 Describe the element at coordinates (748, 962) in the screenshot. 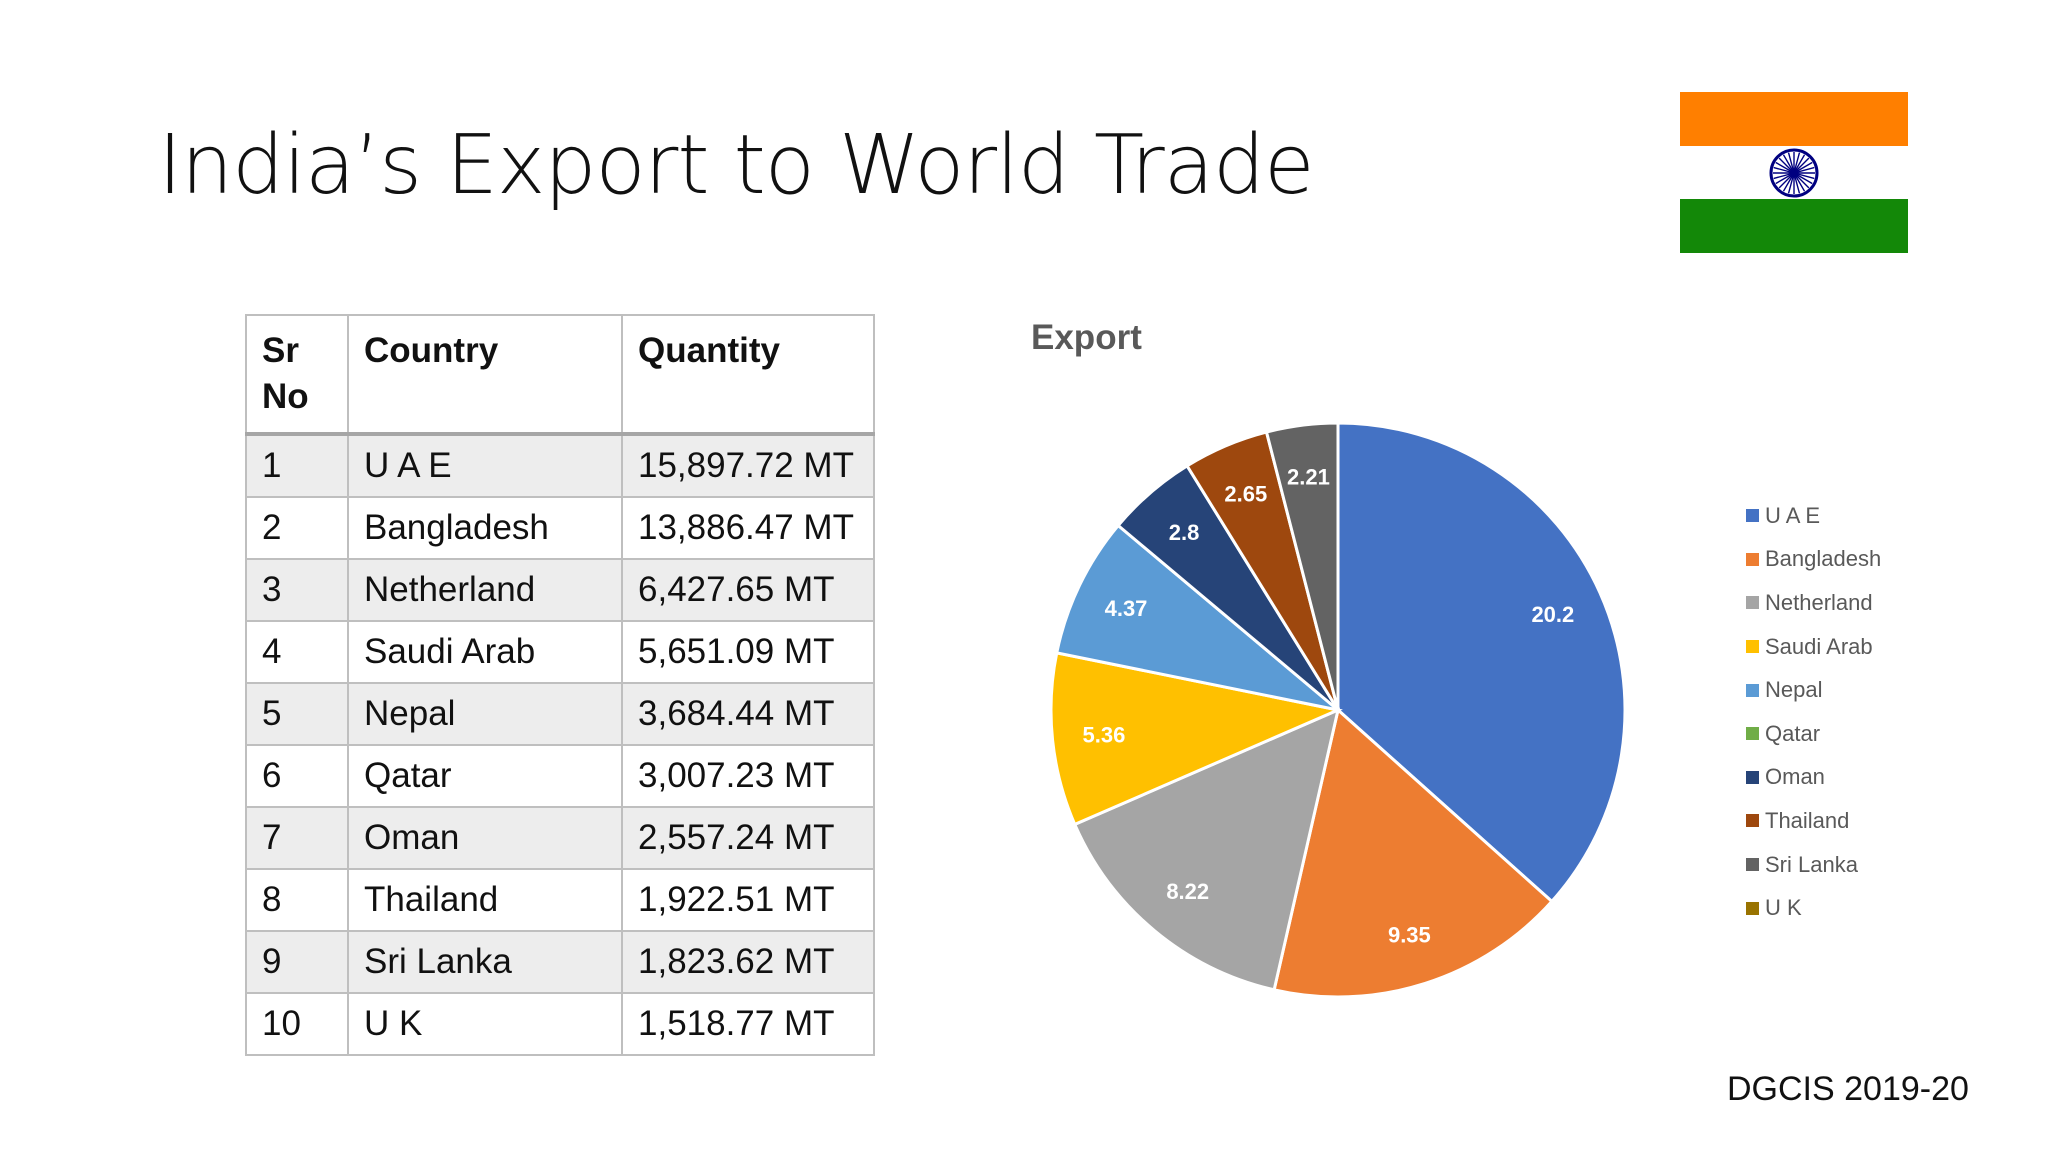

I see `cell-quantity: 1,823.62 MT` at that location.